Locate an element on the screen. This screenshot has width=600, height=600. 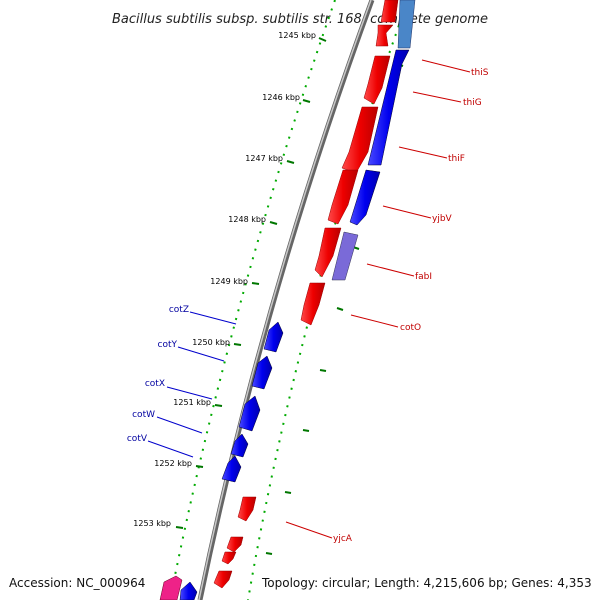
gene-cotW-arrow is located at coordinates (239, 445).